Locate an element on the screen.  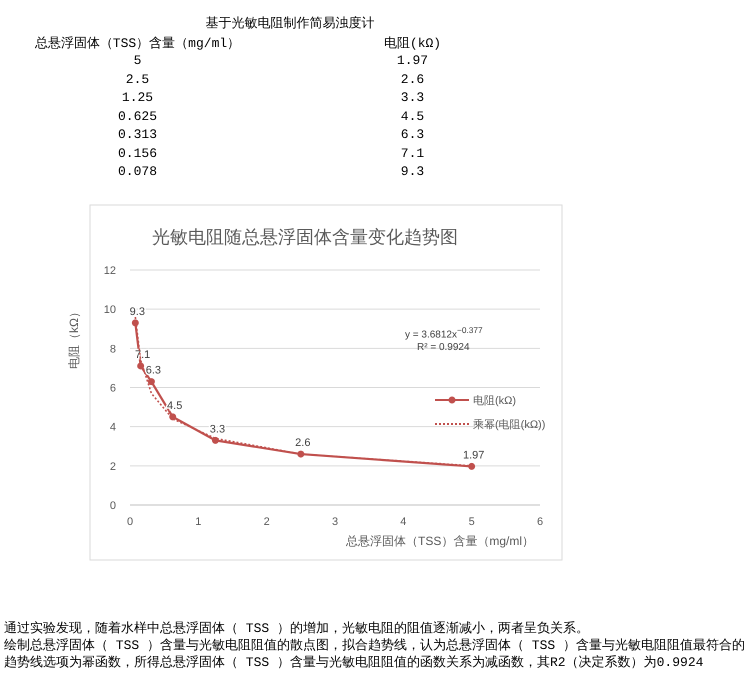
y-tick-label: 10 is located at coordinates (110, 310).